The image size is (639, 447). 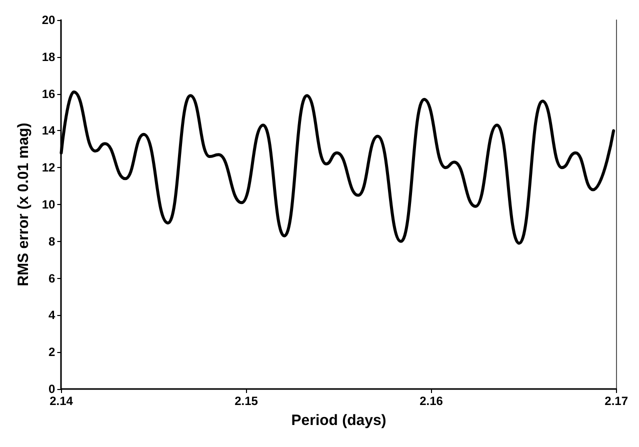 What do you see at coordinates (52, 389) in the screenshot?
I see `y-tick-label: 0` at bounding box center [52, 389].